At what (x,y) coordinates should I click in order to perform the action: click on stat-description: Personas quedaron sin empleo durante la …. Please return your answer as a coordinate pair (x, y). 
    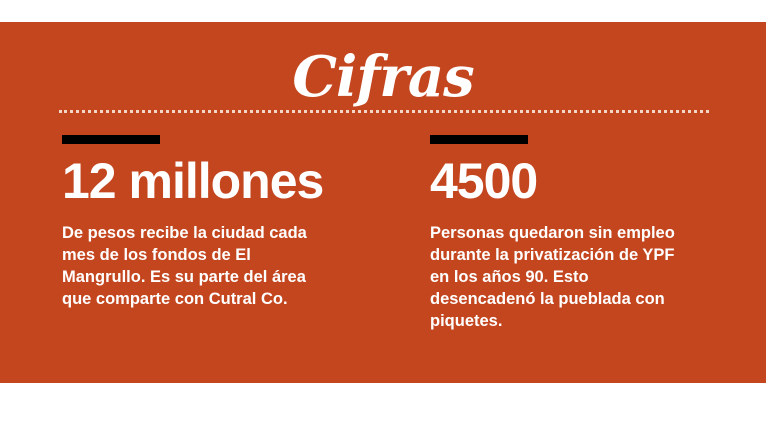
    Looking at the image, I should click on (552, 277).